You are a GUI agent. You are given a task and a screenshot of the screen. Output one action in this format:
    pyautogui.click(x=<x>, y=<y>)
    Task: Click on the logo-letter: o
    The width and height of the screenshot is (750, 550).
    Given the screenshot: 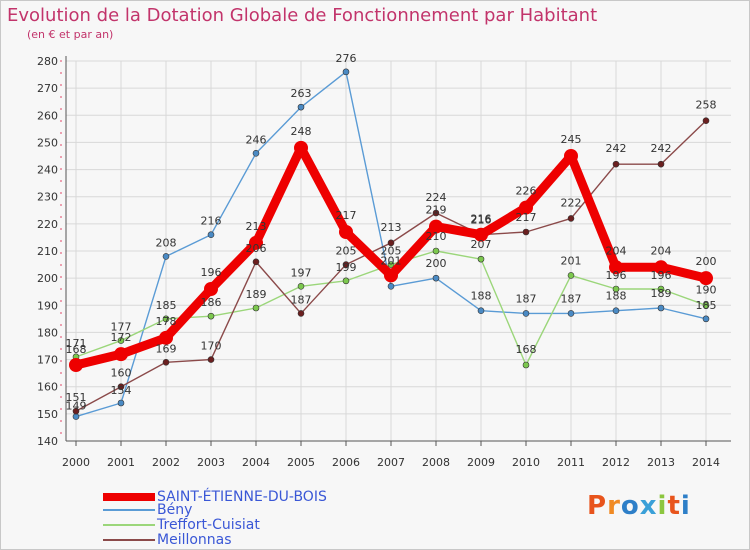 What is the action you would take?
    pyautogui.click(x=630, y=506)
    